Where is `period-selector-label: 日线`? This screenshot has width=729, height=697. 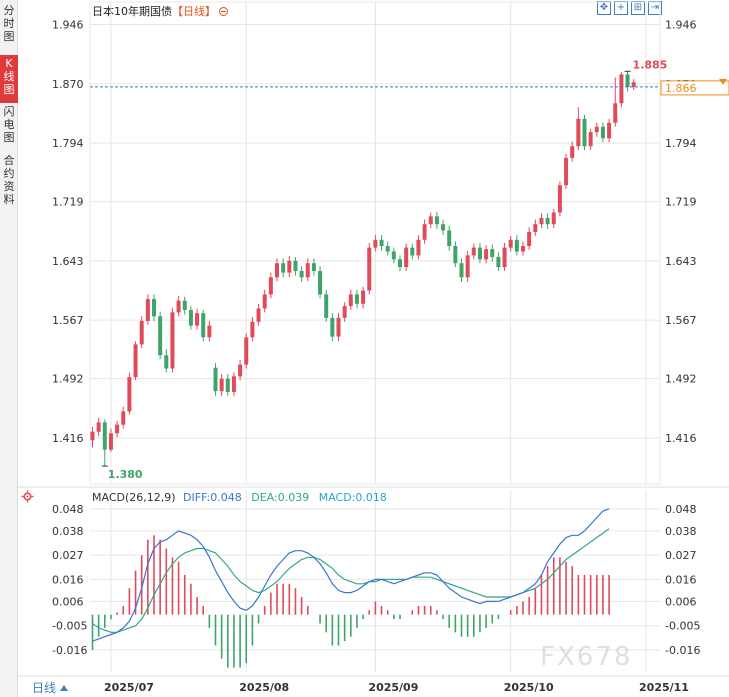
period-selector-label: 日线 is located at coordinates (44, 688).